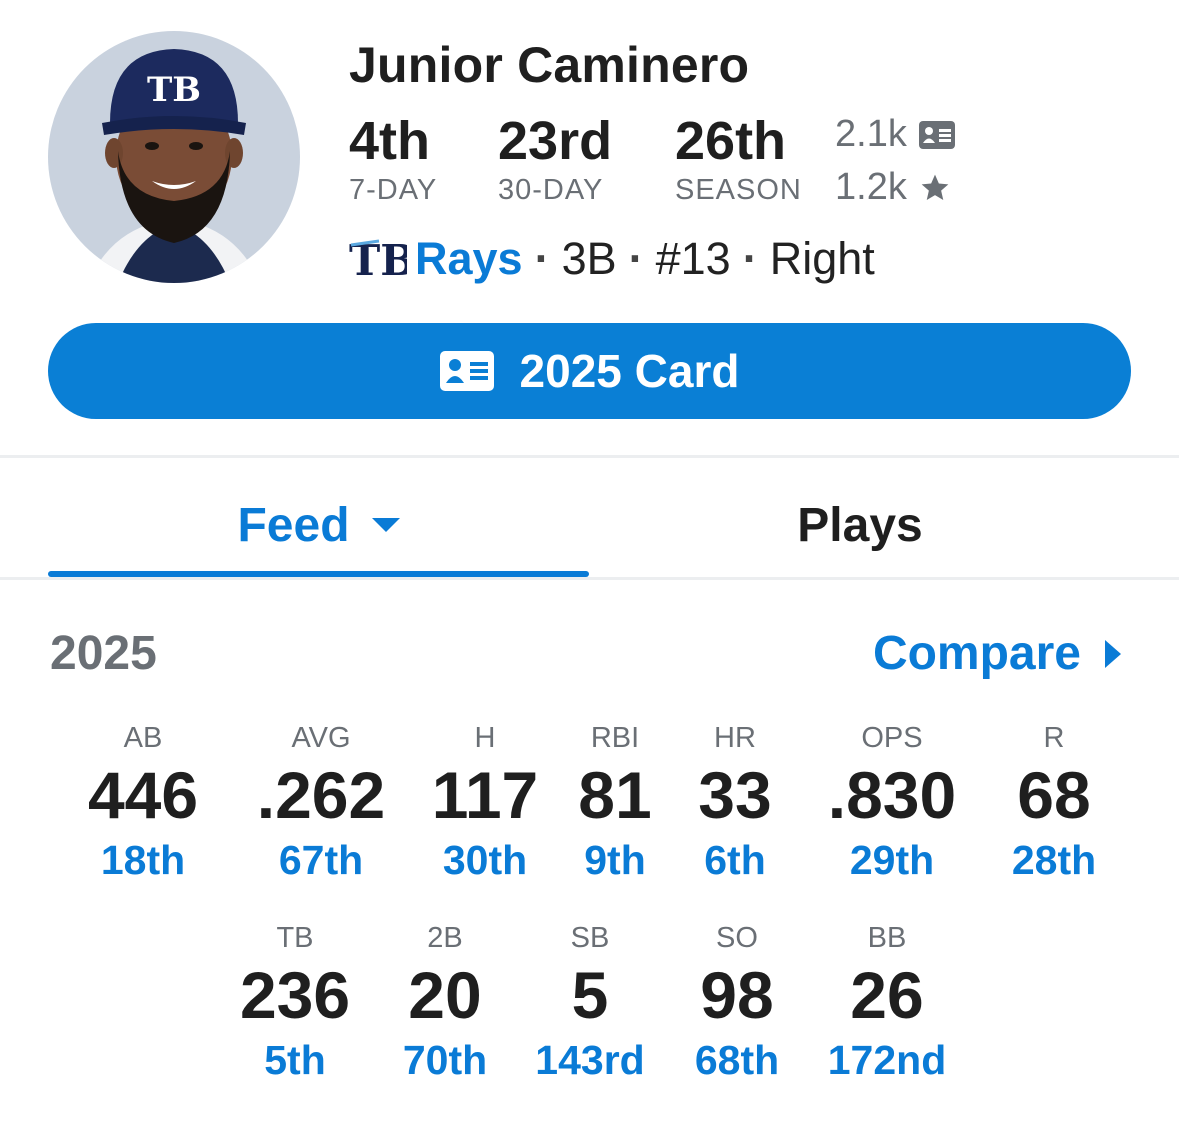 The height and width of the screenshot is (1124, 1179). Describe the element at coordinates (892, 795) in the screenshot. I see `stat-value: .830` at that location.